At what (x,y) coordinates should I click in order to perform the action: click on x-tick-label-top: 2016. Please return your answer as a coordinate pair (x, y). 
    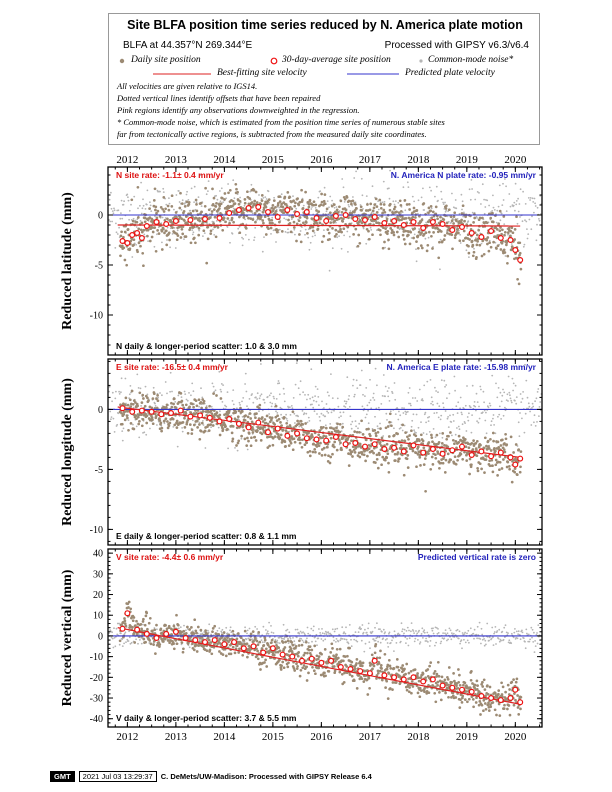
    Looking at the image, I should click on (321, 160).